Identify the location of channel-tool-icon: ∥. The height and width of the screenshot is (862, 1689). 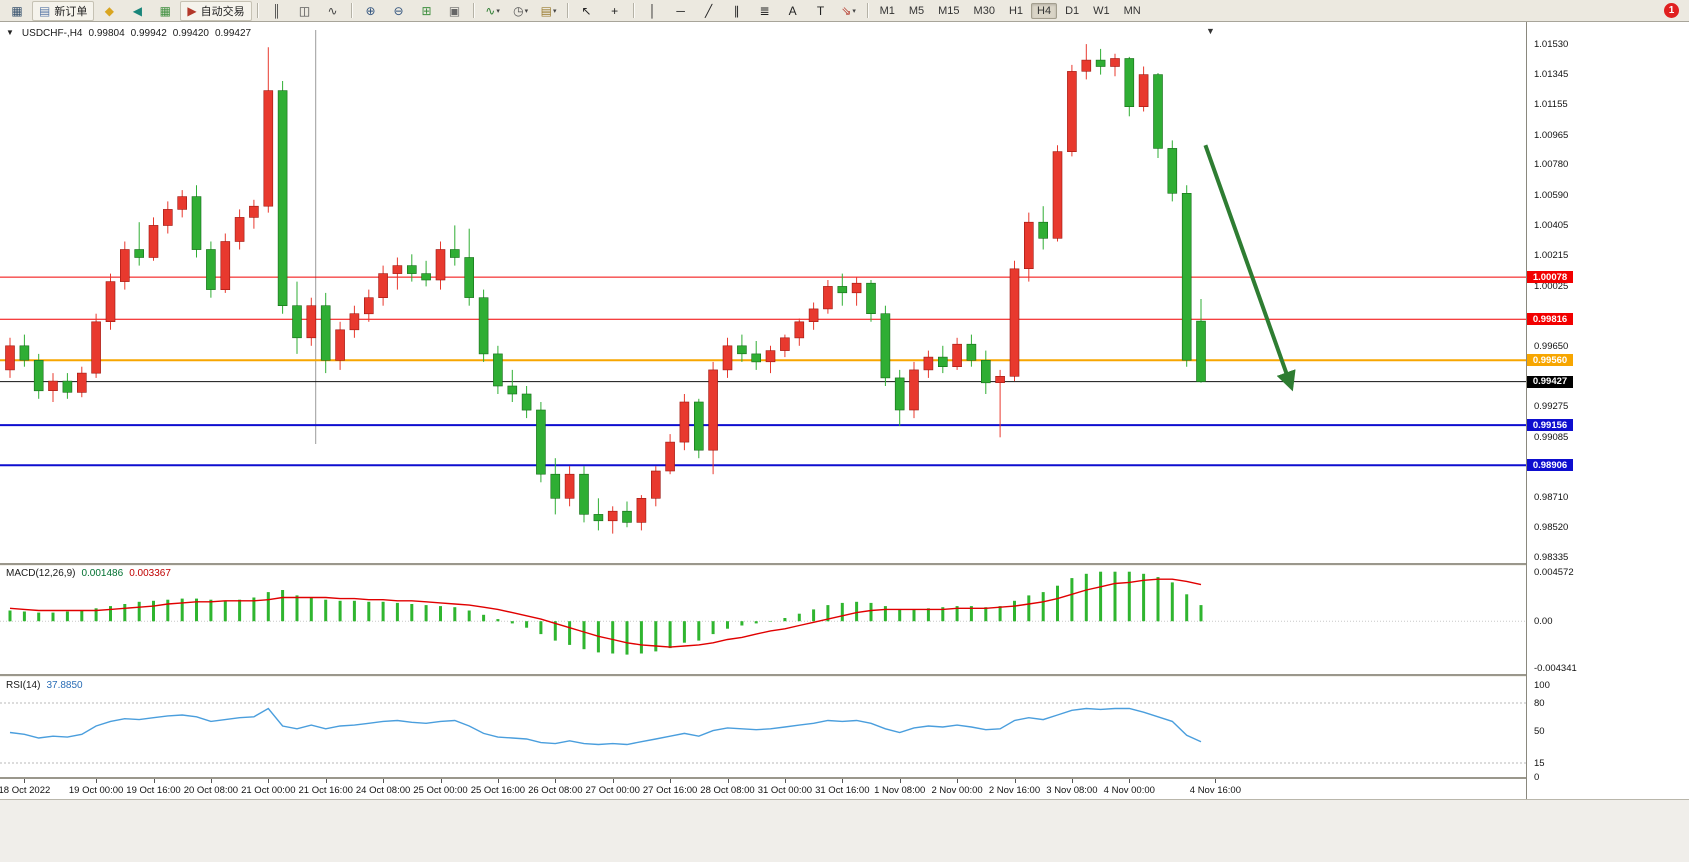
(737, 11).